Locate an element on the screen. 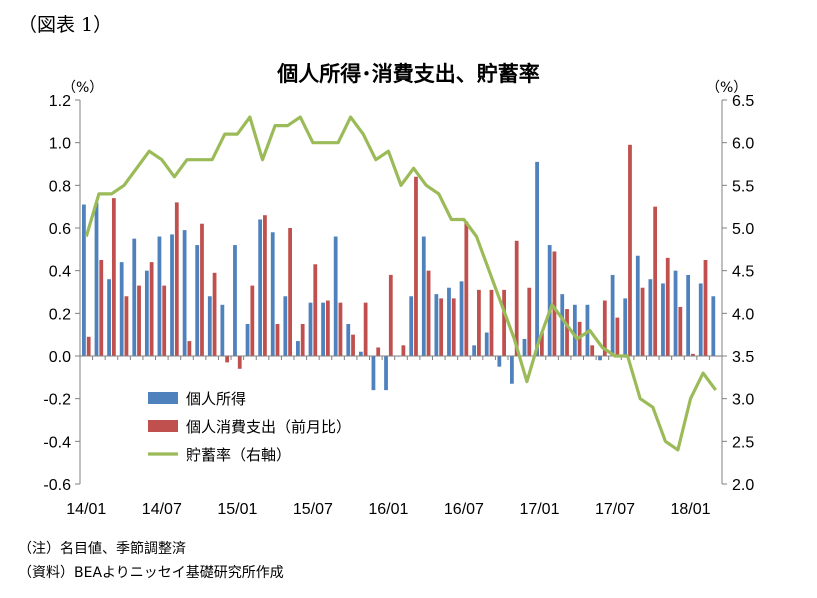  x-tick-label: 16/07 is located at coordinates (464, 509).